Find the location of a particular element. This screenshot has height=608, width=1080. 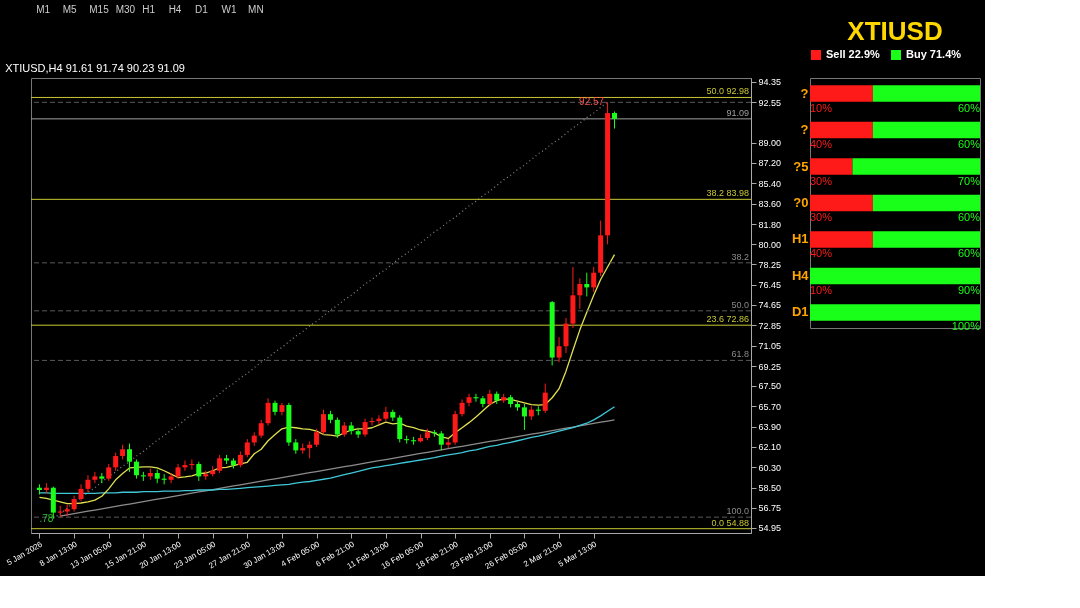

annotation: 38.2 is located at coordinates (740, 256).